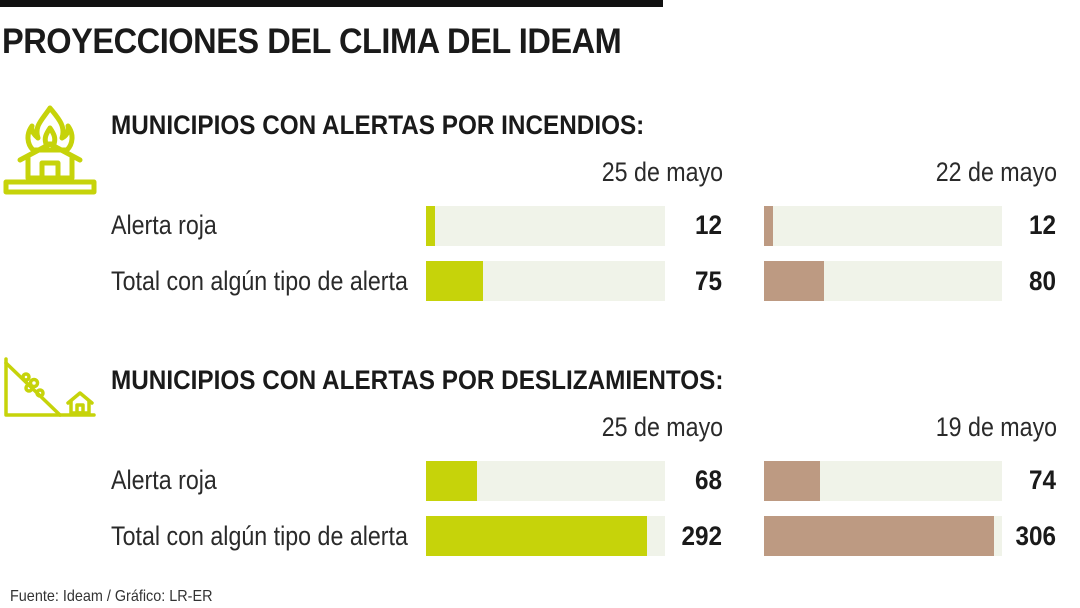  I want to click on column-header-previous: 22 de mayo, so click(996, 172).